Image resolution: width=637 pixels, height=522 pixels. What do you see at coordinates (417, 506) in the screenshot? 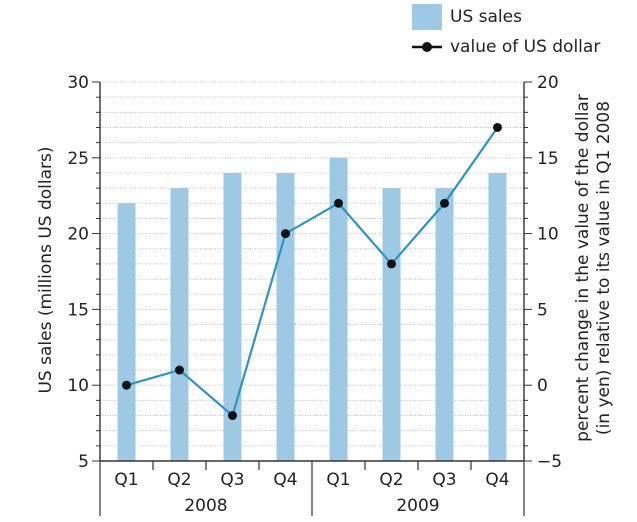
I see `x-group-label: 2009` at bounding box center [417, 506].